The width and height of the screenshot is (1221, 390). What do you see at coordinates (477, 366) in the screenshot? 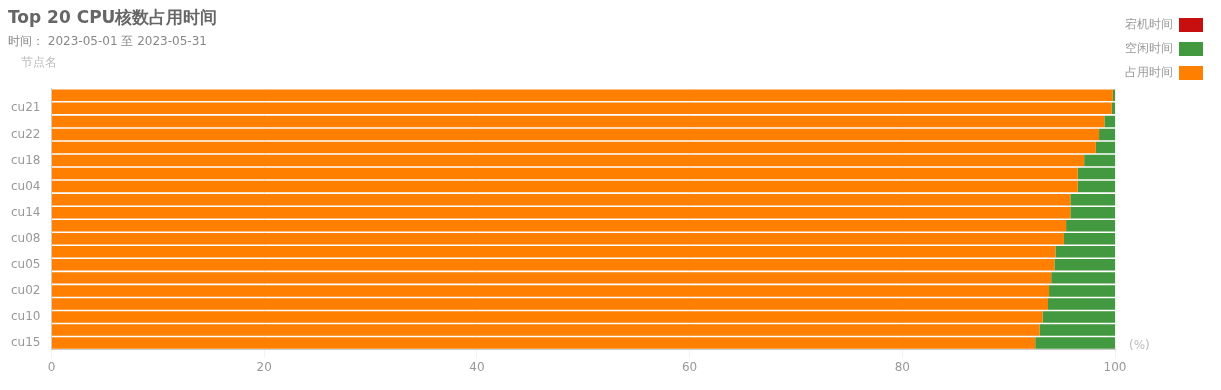
I see `x-tick-label: 40` at bounding box center [477, 366].